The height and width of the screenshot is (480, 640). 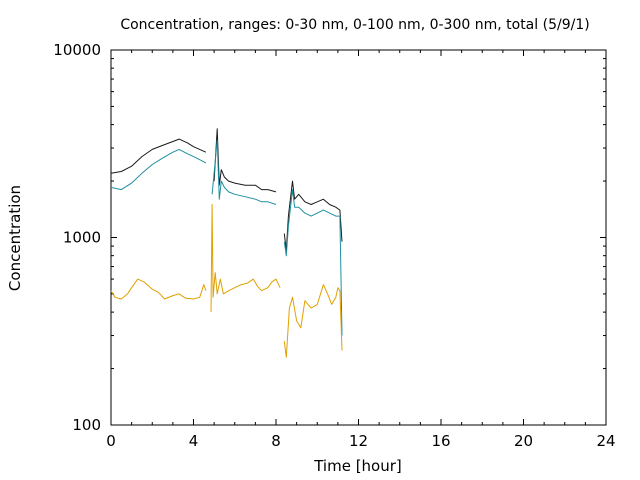 What do you see at coordinates (82, 238) in the screenshot?
I see `y-tick-label: 1000` at bounding box center [82, 238].